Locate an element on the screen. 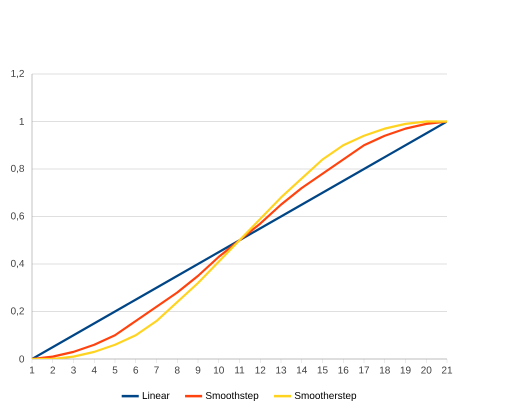 This screenshot has height=417, width=510. x-tick-label: 13 is located at coordinates (281, 370).